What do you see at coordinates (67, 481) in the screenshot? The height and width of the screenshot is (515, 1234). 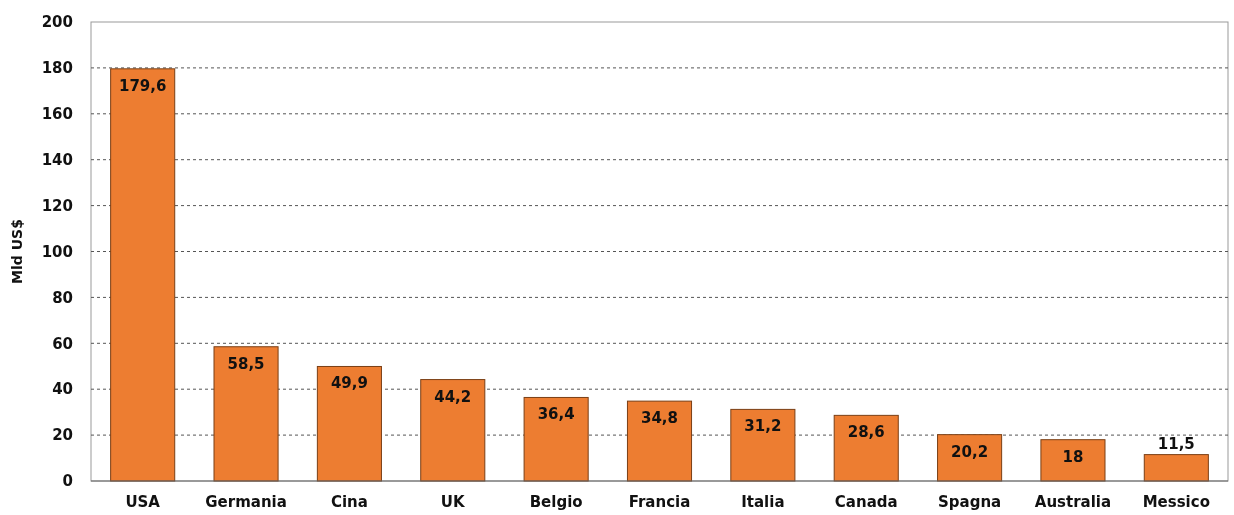 I see `y-tick-label: 0` at bounding box center [67, 481].